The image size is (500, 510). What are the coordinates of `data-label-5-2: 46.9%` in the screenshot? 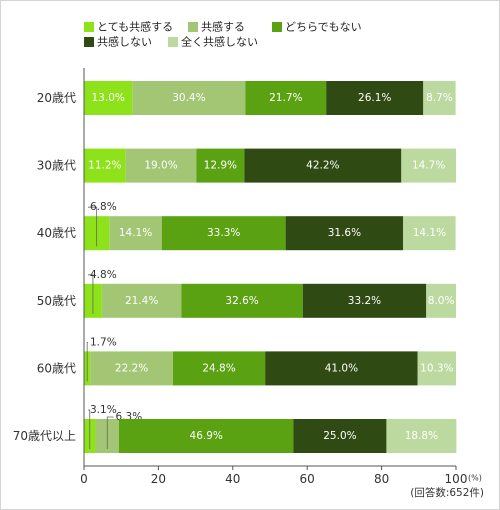 It's located at (206, 436).